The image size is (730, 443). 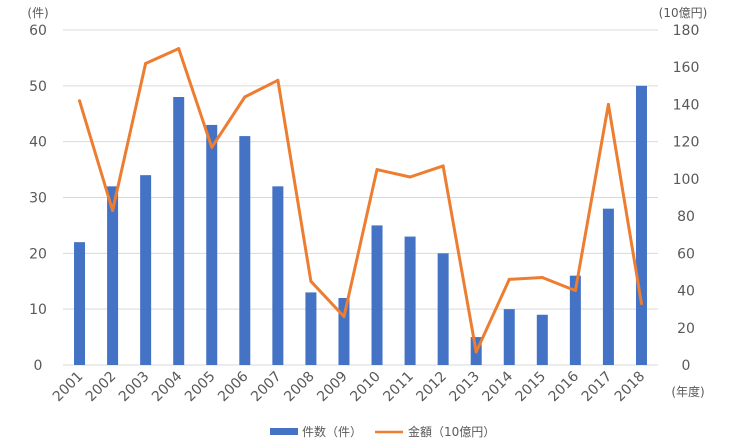 I want to click on left-tick-label: 40, so click(x=38, y=143).